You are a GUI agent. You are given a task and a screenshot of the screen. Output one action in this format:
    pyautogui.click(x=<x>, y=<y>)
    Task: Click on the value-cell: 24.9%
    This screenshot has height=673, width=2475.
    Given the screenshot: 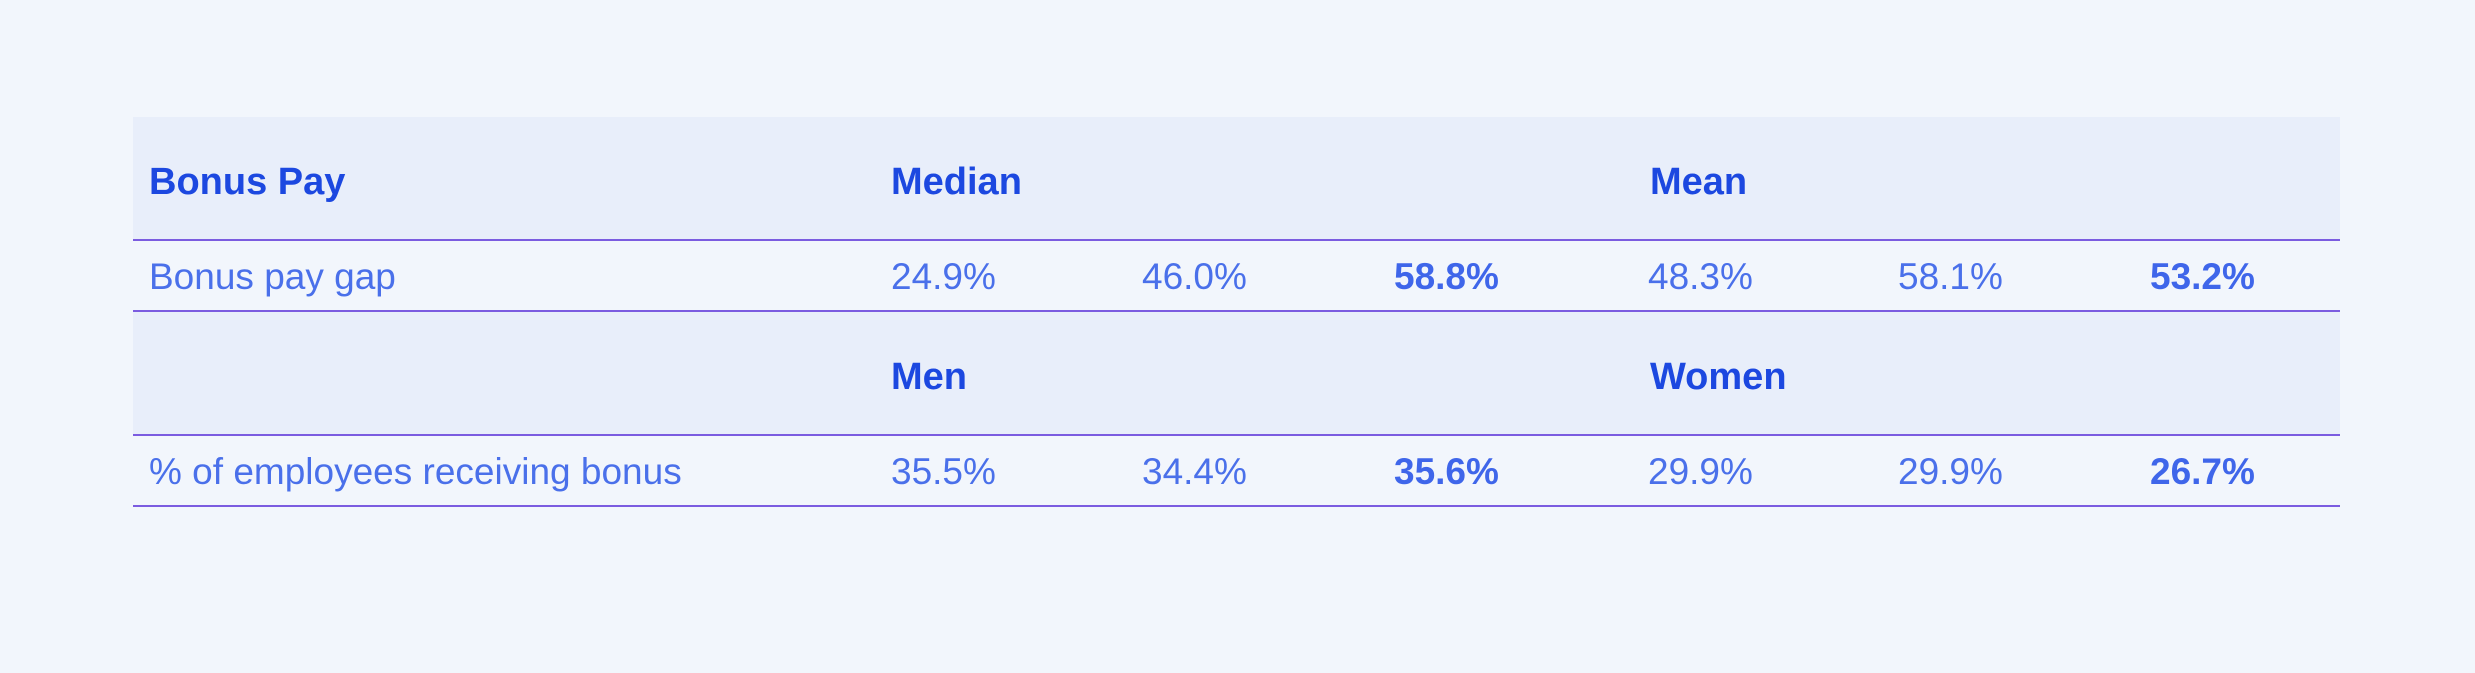 What is the action you would take?
    pyautogui.click(x=943, y=276)
    